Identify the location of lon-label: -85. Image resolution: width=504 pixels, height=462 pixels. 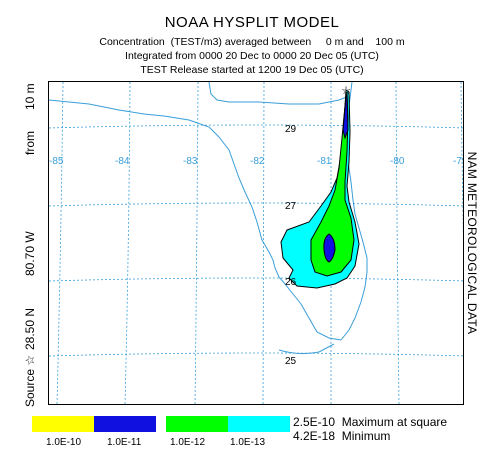
(56, 161).